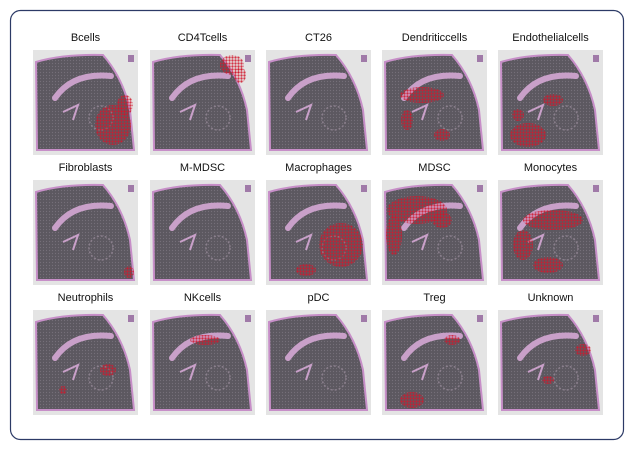 Image resolution: width=634 pixels, height=450 pixels. What do you see at coordinates (550, 38) in the screenshot?
I see `panel-title: Endothelialcells` at bounding box center [550, 38].